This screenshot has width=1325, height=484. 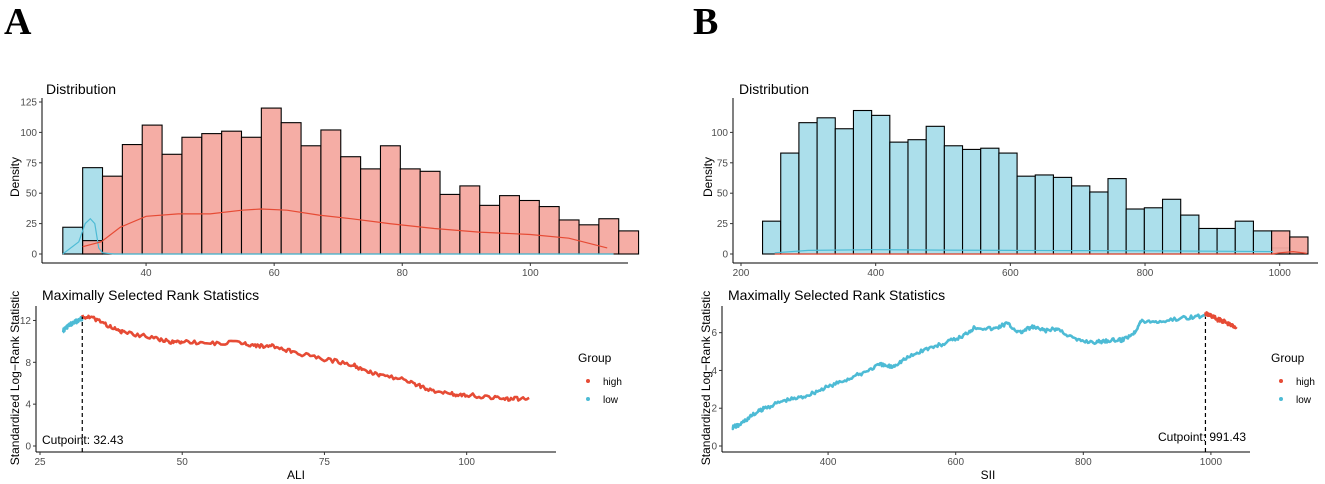 What do you see at coordinates (81, 89) in the screenshot?
I see `panel-a-distribution-title: Distribution` at bounding box center [81, 89].